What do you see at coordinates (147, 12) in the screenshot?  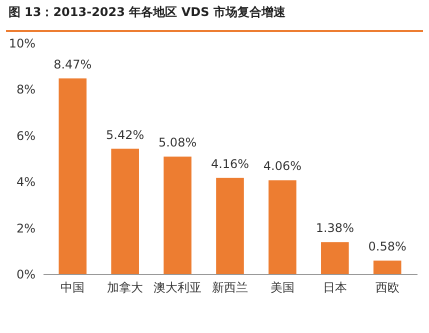 I see `chart-title: 图 13：2013-2023 年各地区 VDS 市场复合增速` at bounding box center [147, 12].